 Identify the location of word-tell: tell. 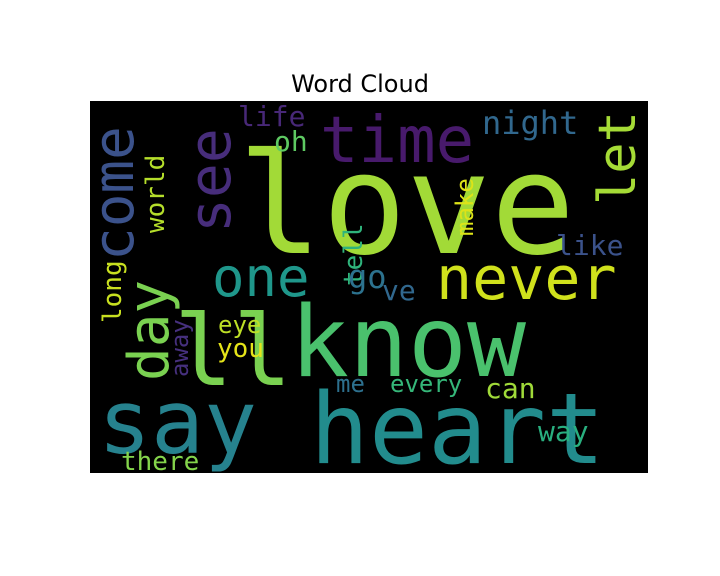
(354, 254).